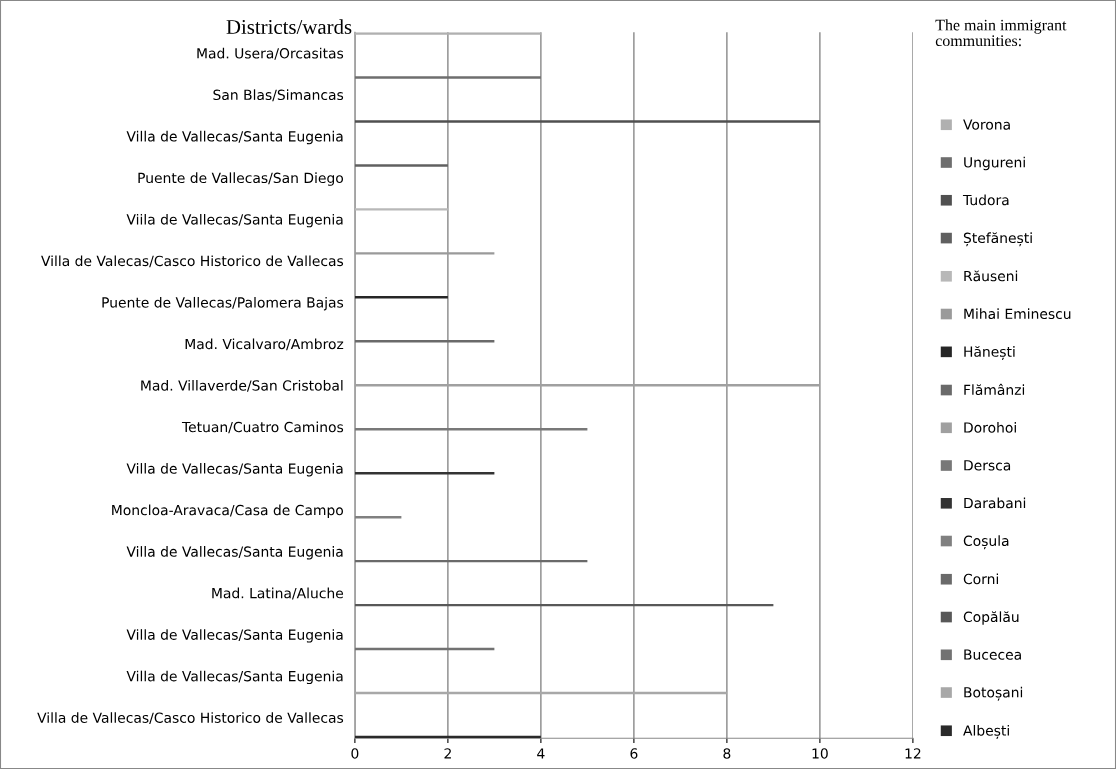 The height and width of the screenshot is (769, 1116). I want to click on legend-label: Hănești, so click(989, 353).